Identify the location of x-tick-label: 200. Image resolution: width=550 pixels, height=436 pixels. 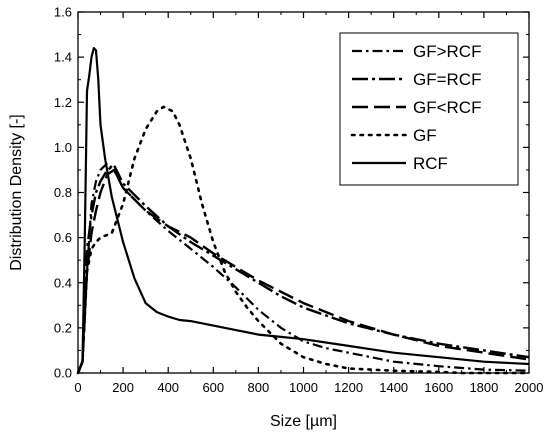
(123, 387).